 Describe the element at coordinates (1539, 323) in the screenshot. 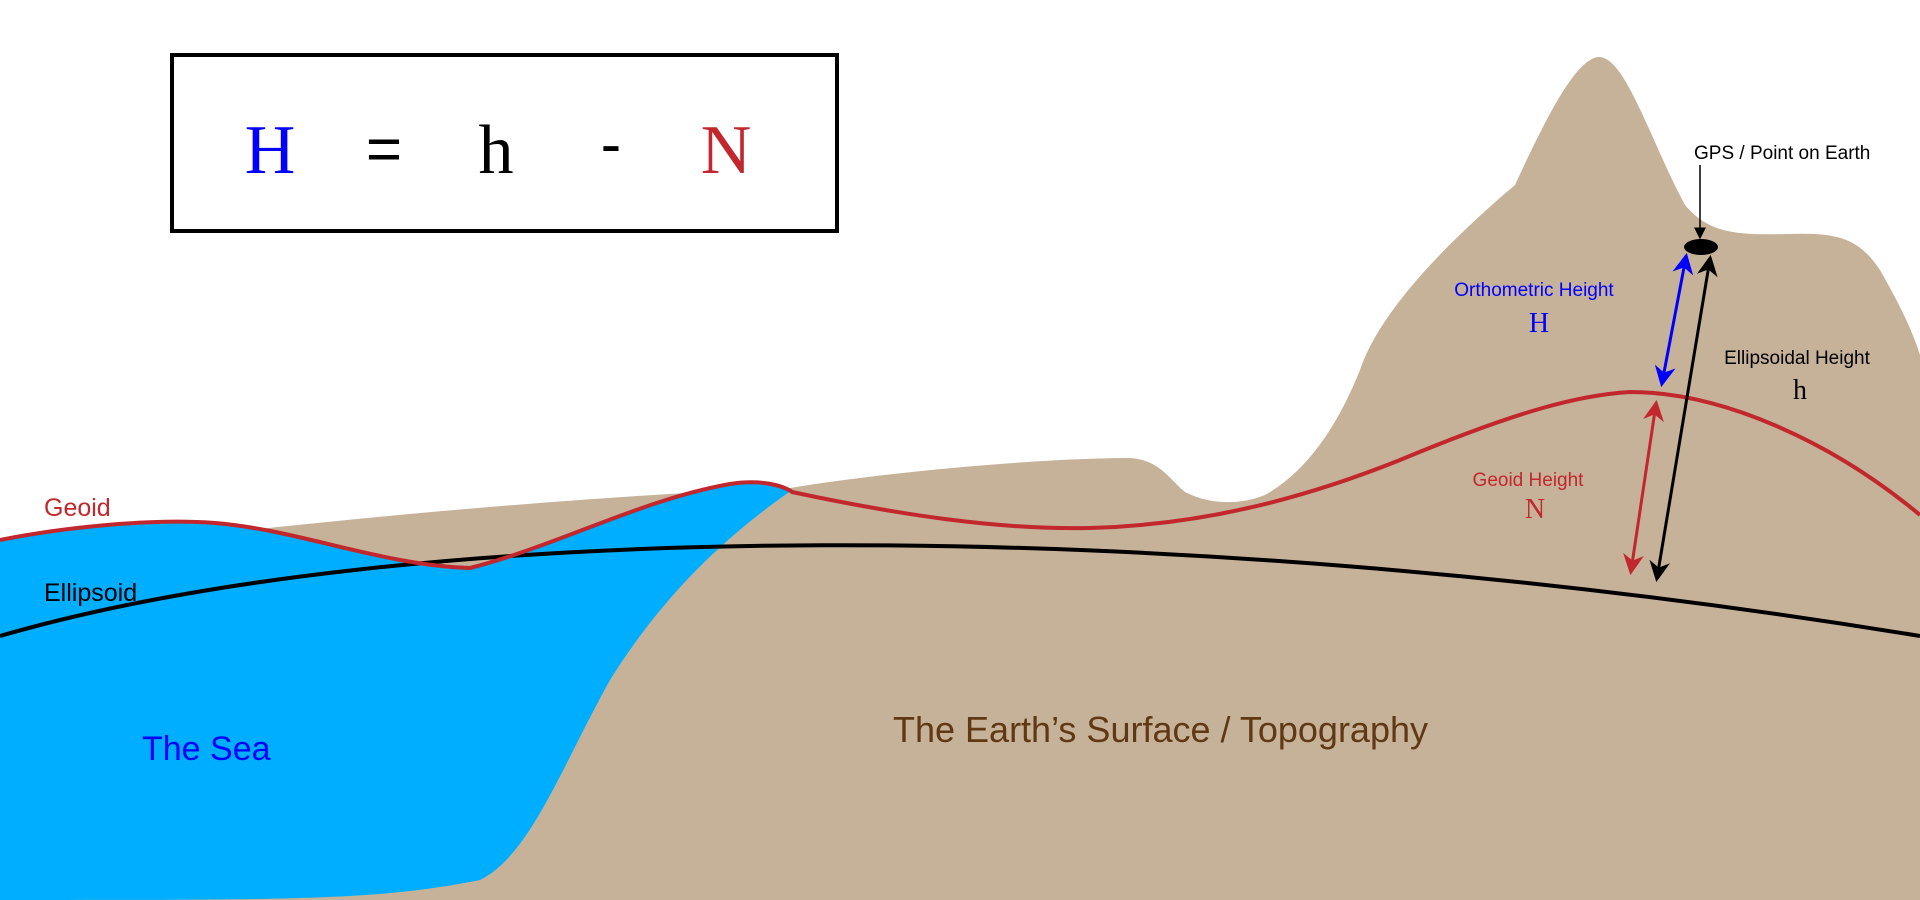

I see `orthometric-height-symbol: H` at that location.